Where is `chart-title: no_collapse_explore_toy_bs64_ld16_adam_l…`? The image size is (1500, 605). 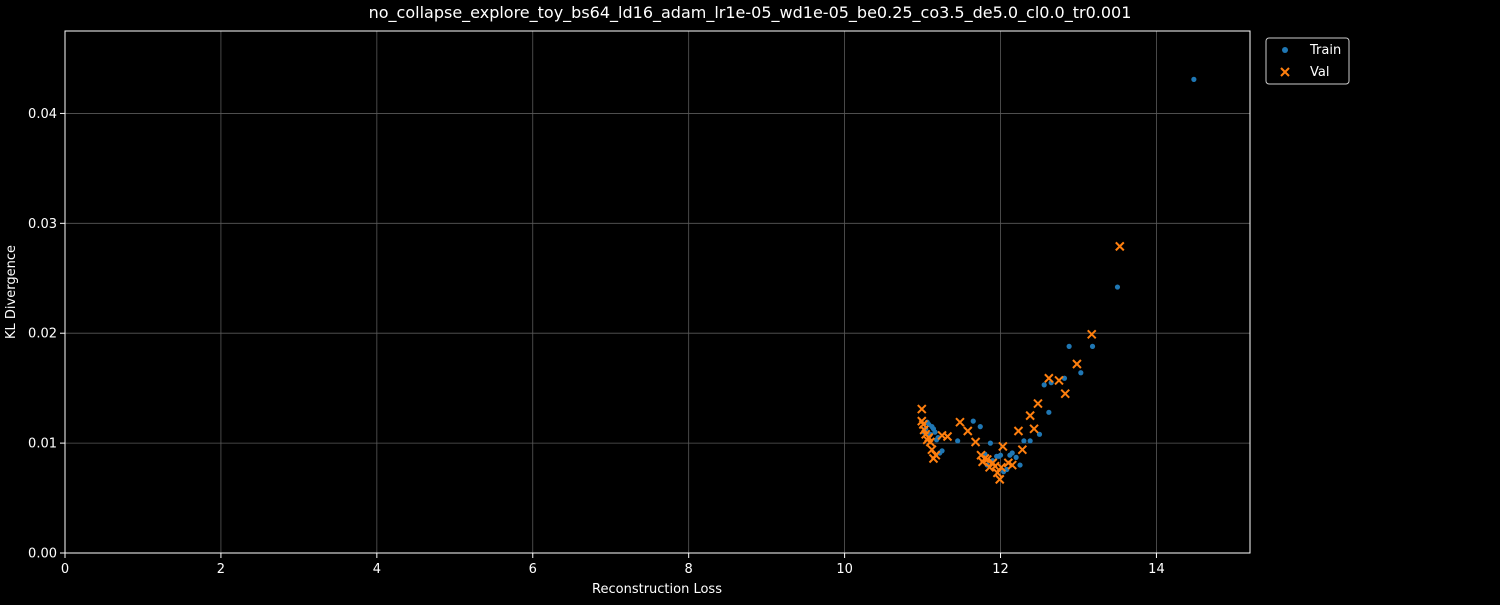 chart-title: no_collapse_explore_toy_bs64_ld16_adam_l… is located at coordinates (750, 13).